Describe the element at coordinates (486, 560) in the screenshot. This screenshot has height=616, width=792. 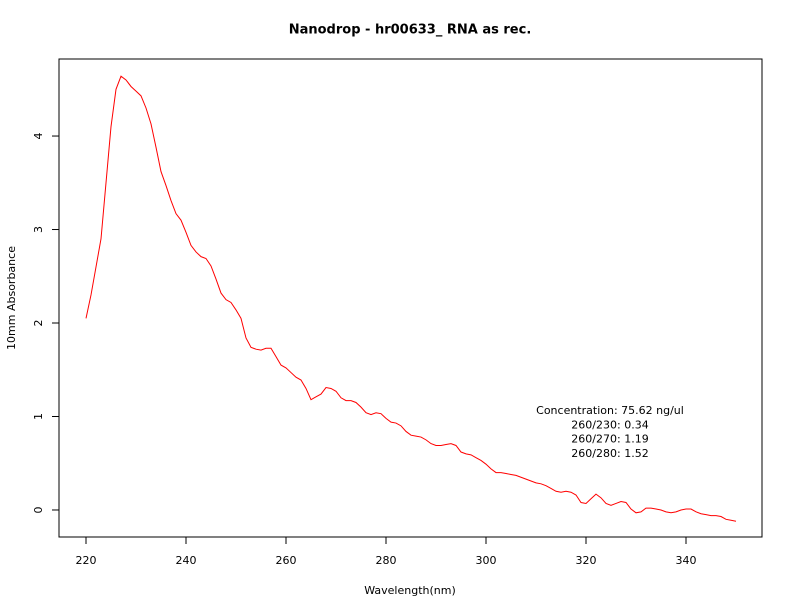
I see `x-tick-label: 300` at that location.